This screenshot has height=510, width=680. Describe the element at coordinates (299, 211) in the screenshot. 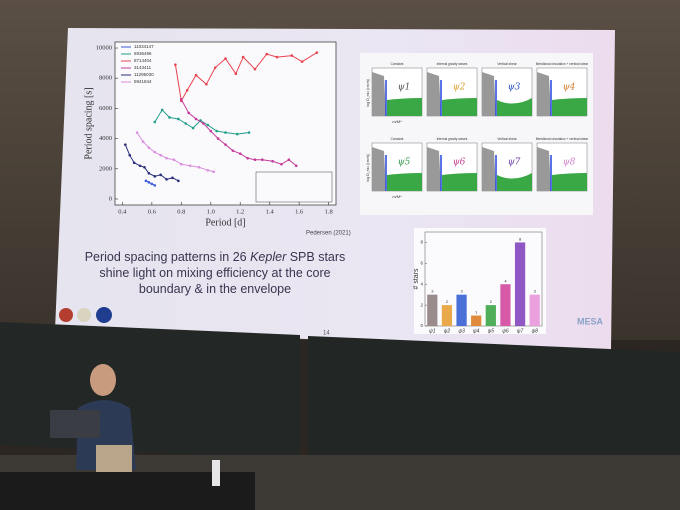

I see `x-tick-label: 1.6` at that location.